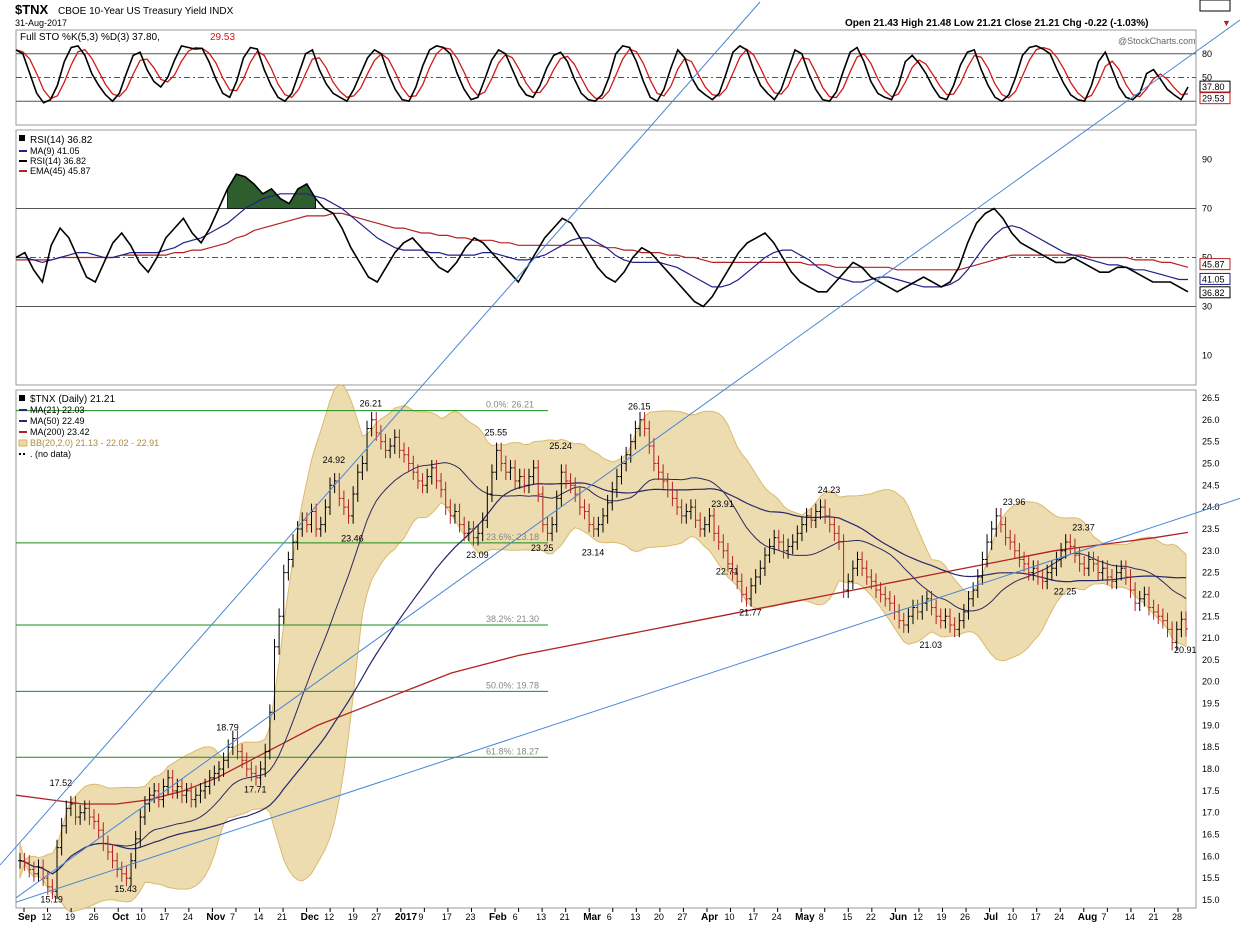 The width and height of the screenshot is (1240, 928). I want to click on rsi-tick-label: 90, so click(1207, 160).